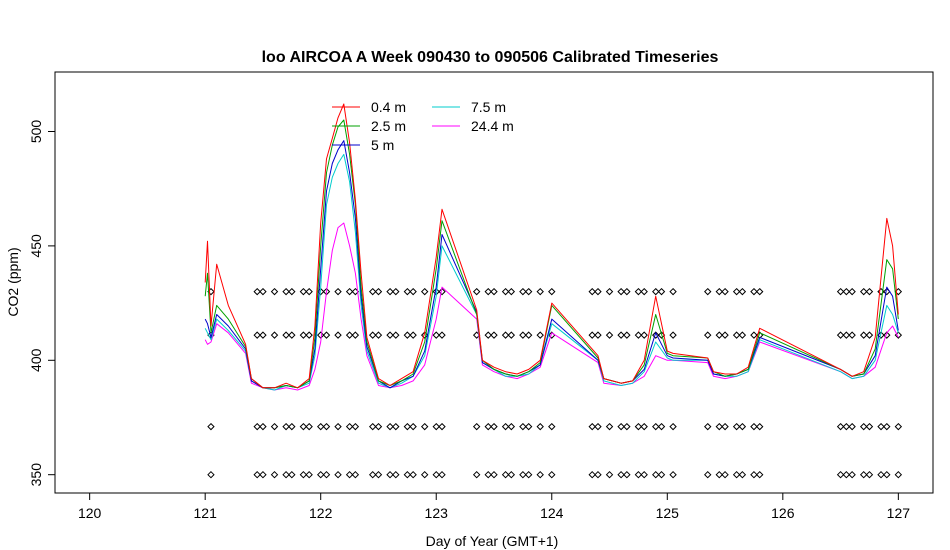 The image size is (950, 550). What do you see at coordinates (388, 107) in the screenshot?
I see `legend-label: 0.4 m` at bounding box center [388, 107].